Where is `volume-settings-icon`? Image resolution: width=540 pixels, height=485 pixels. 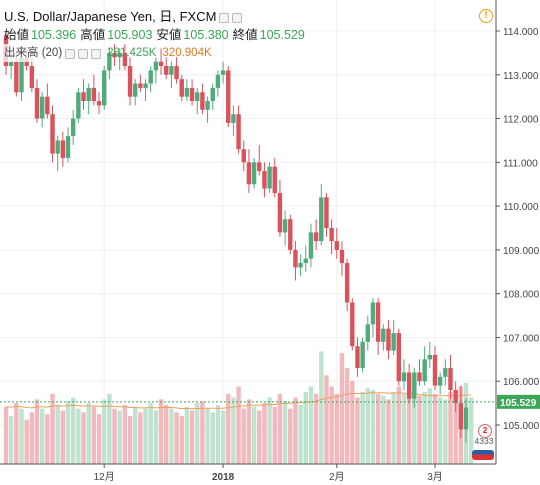 volume-settings-icon is located at coordinates (83, 54).